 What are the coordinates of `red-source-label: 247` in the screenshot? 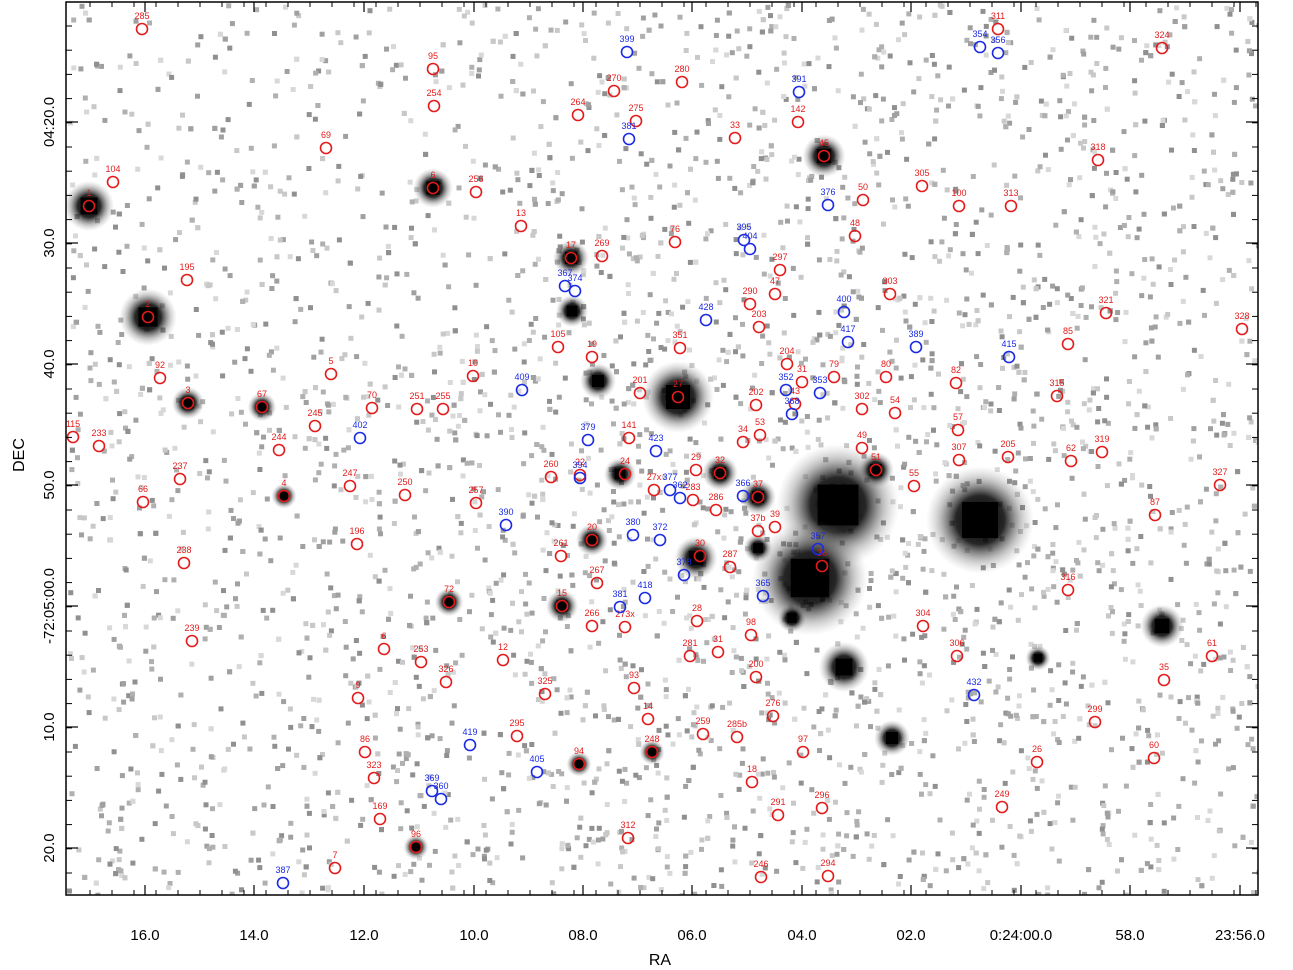 It's located at (349, 473).